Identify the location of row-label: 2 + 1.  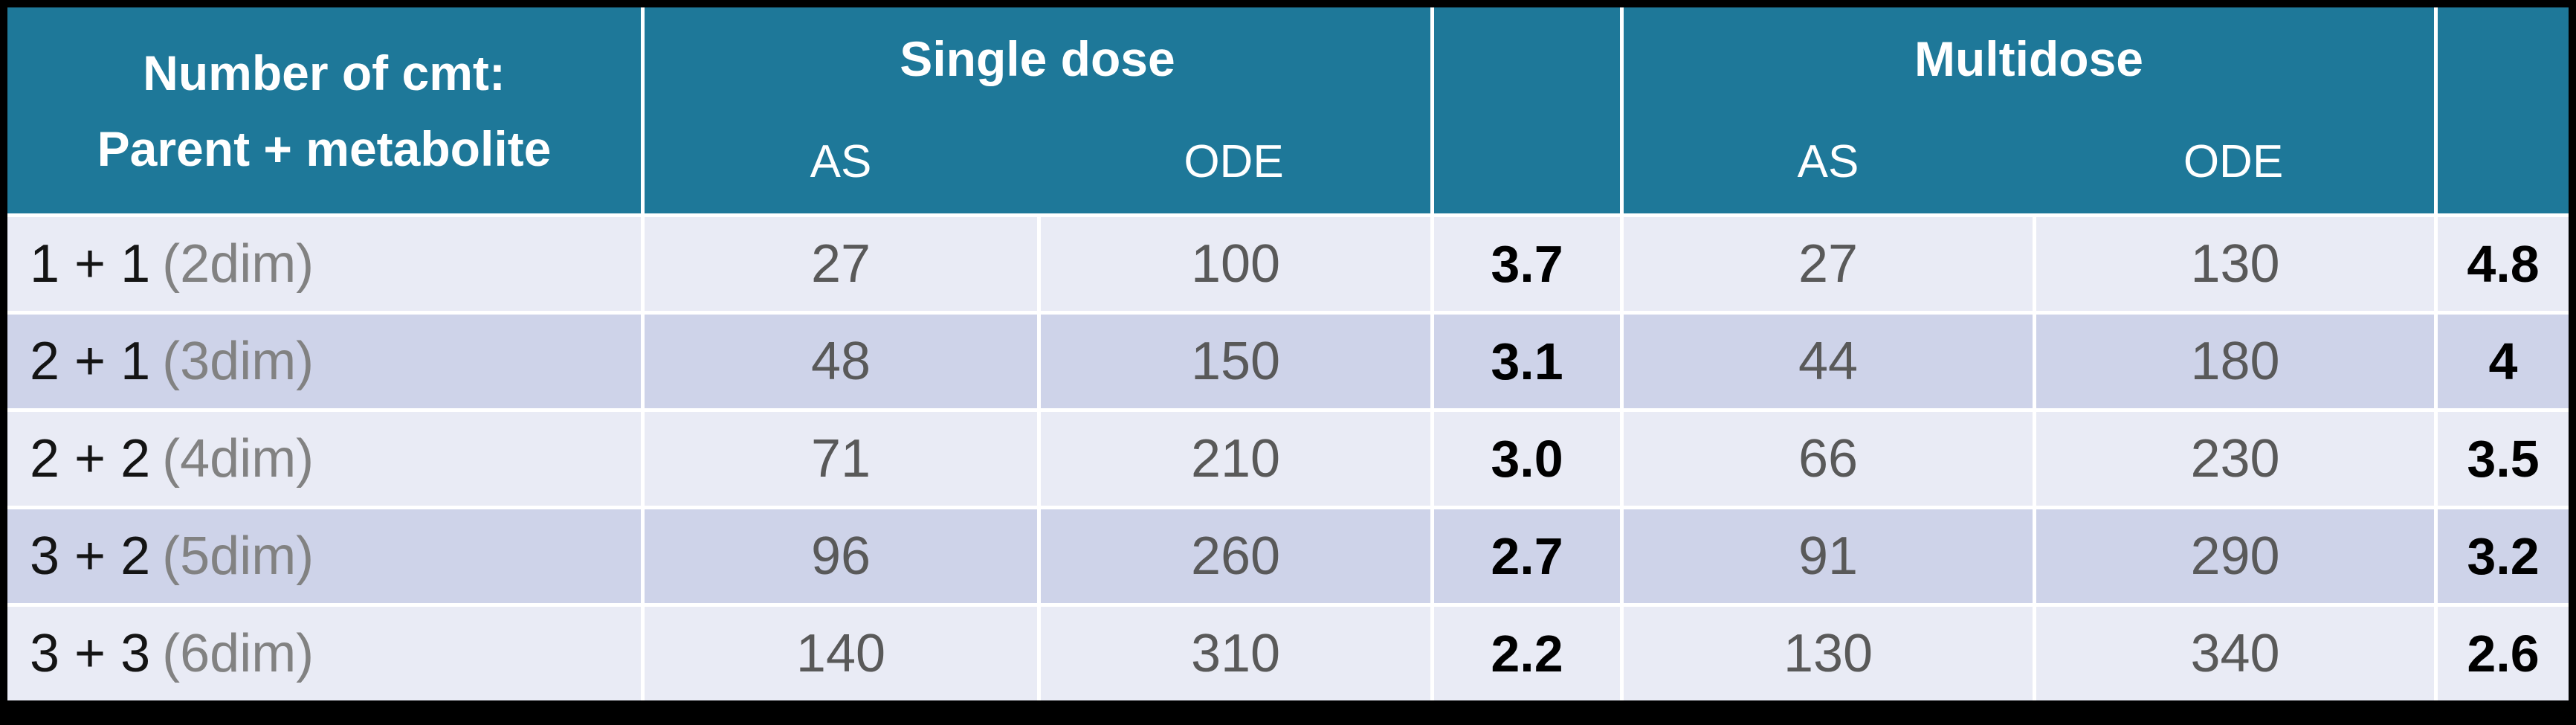
(90, 362).